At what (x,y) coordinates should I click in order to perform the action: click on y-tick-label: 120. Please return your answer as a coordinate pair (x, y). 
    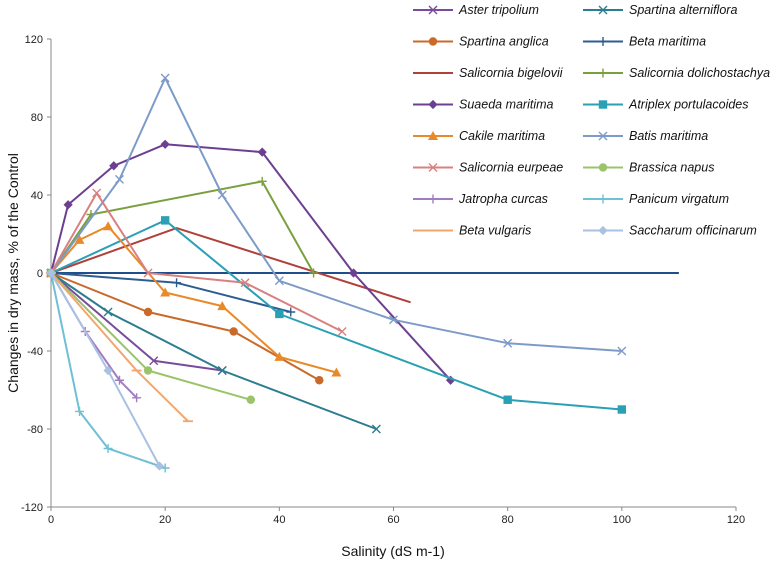
    Looking at the image, I should click on (34, 40).